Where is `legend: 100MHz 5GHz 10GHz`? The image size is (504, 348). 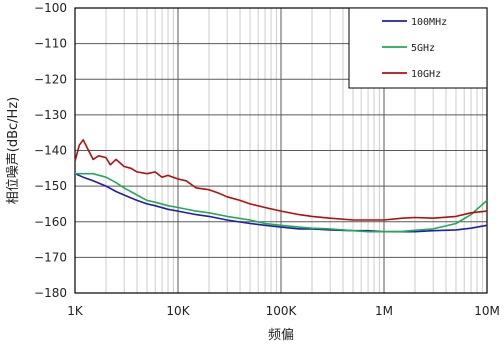
legend: 100MHz 5GHz 10GHz is located at coordinates (418, 48).